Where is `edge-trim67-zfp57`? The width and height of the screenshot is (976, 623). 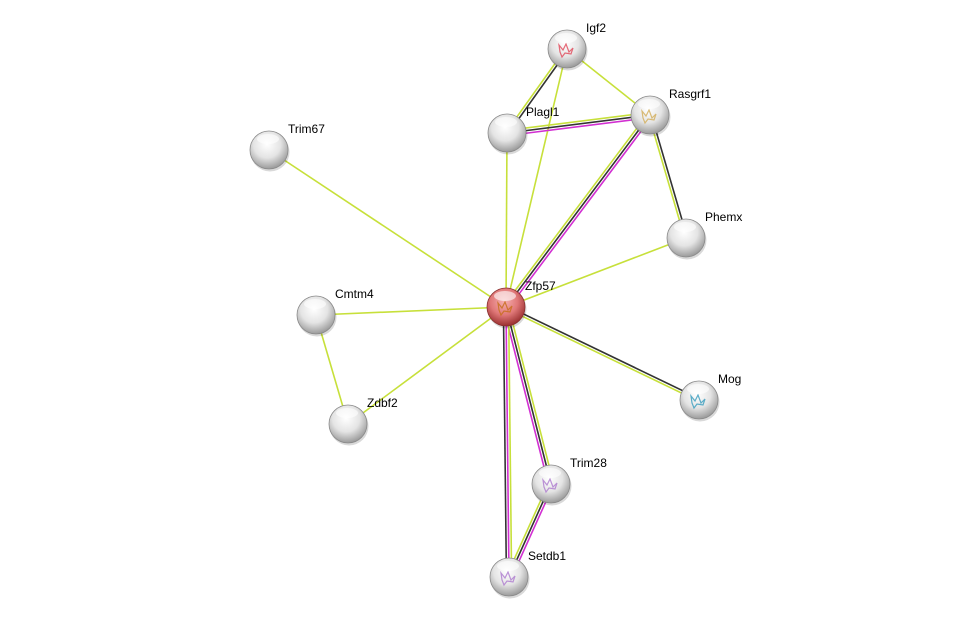
edge-trim67-zfp57 is located at coordinates (387, 228).